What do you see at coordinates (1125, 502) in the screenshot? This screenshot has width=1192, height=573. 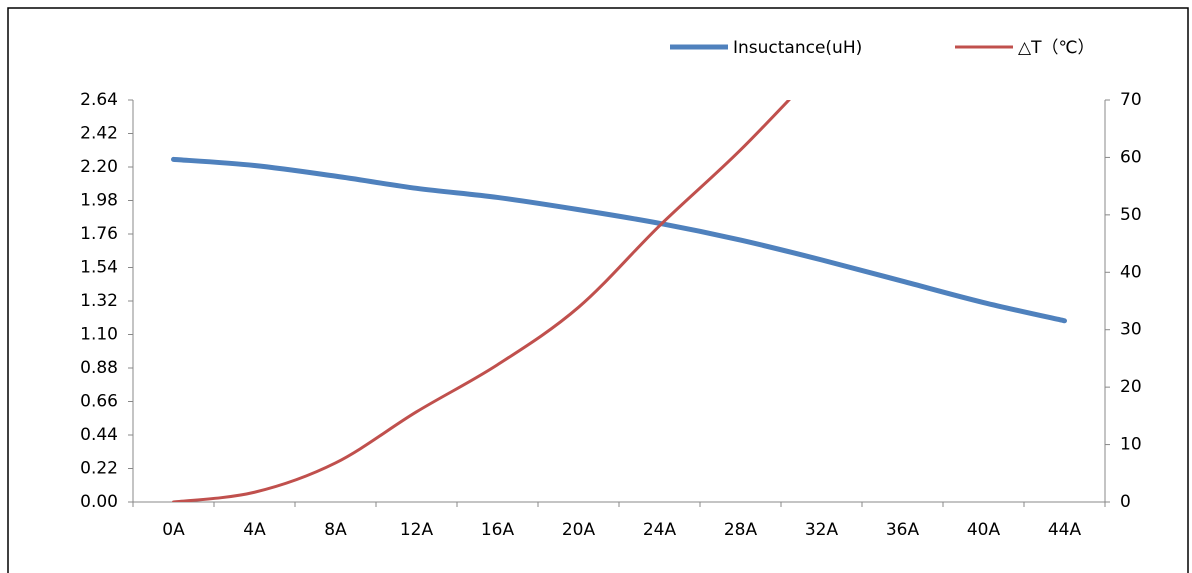 I see `y2-tick-label: 0` at bounding box center [1125, 502].